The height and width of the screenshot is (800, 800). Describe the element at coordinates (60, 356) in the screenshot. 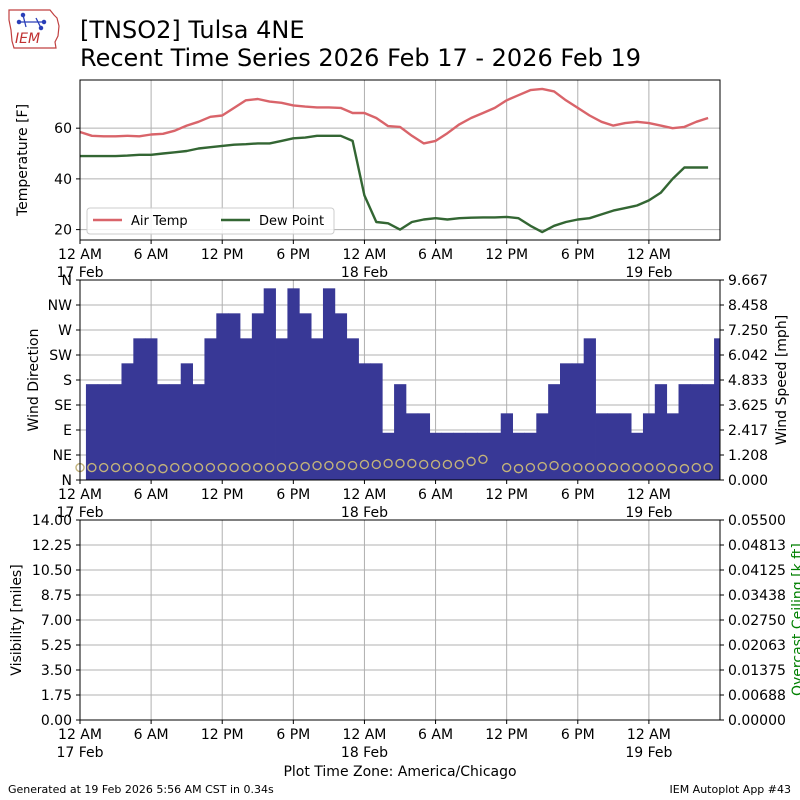

I see `direction-tick-label: SW` at that location.